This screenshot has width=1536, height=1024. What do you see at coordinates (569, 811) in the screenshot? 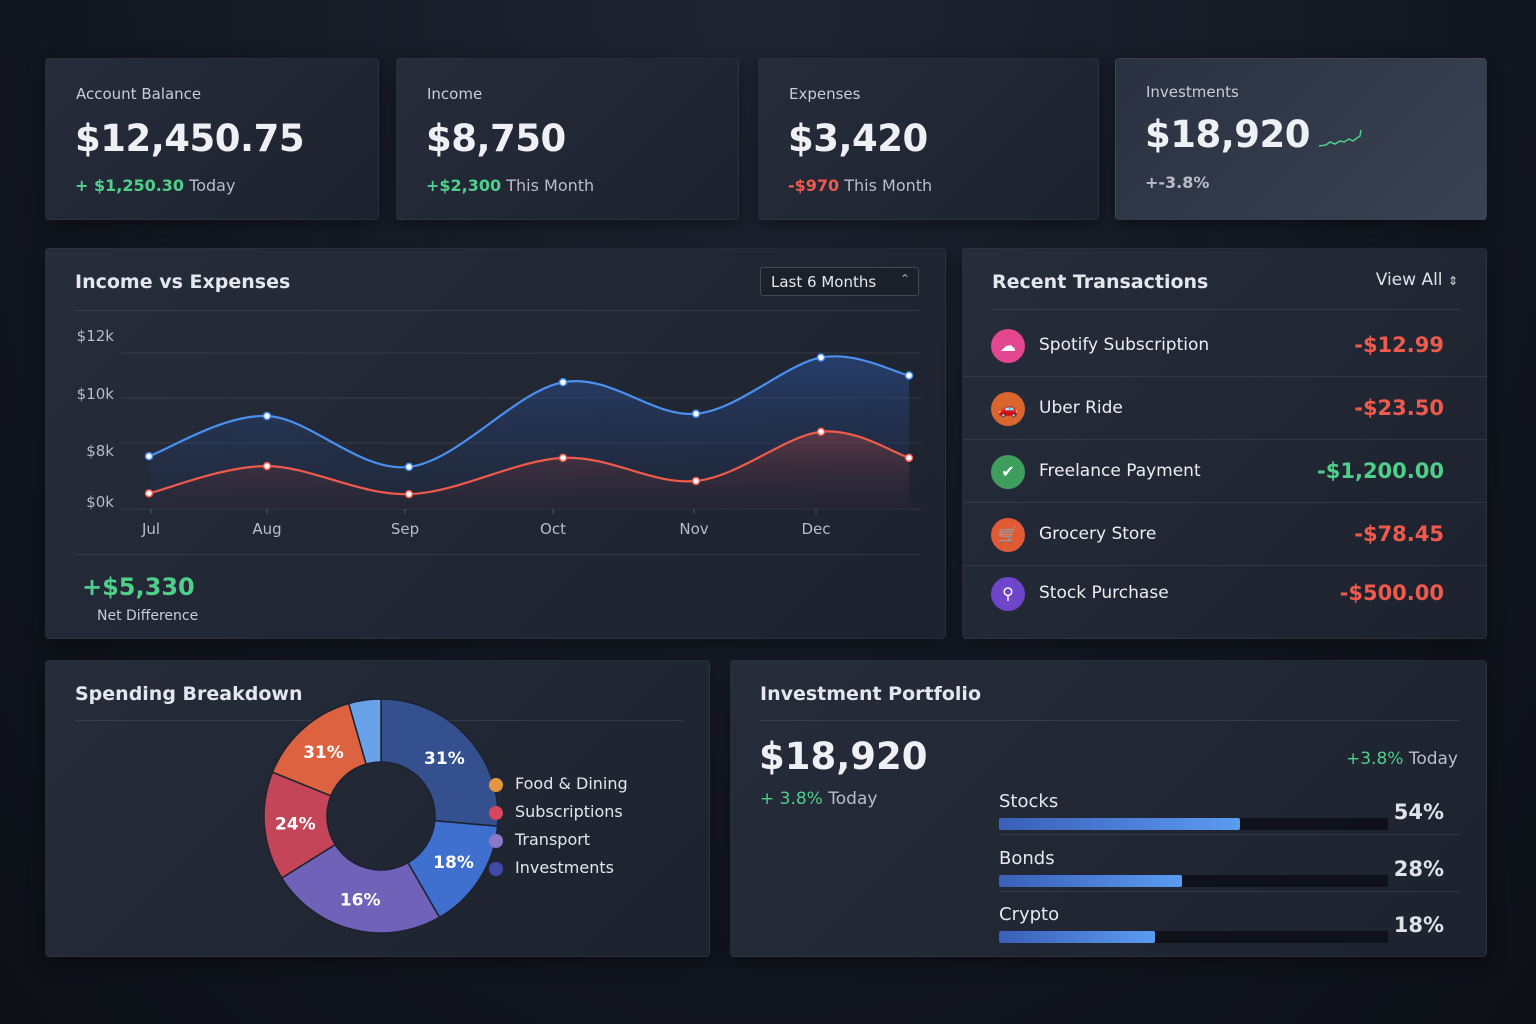
I see `legend-label: Subscriptions` at bounding box center [569, 811].